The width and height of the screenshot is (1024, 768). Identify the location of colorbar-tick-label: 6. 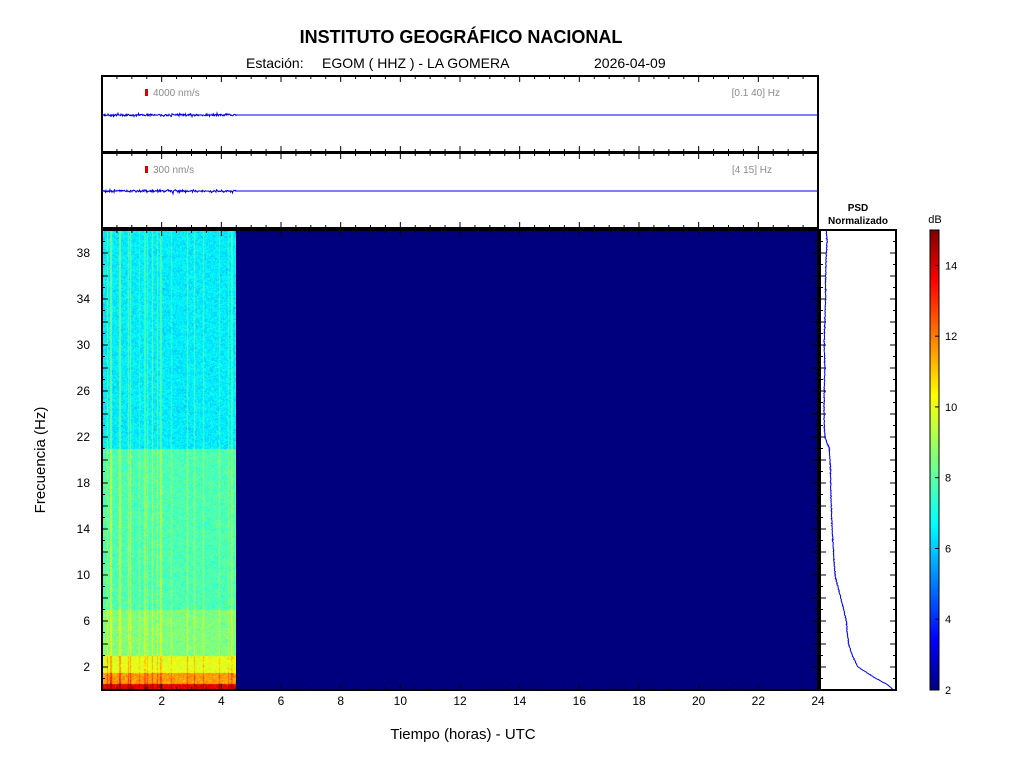
(948, 549).